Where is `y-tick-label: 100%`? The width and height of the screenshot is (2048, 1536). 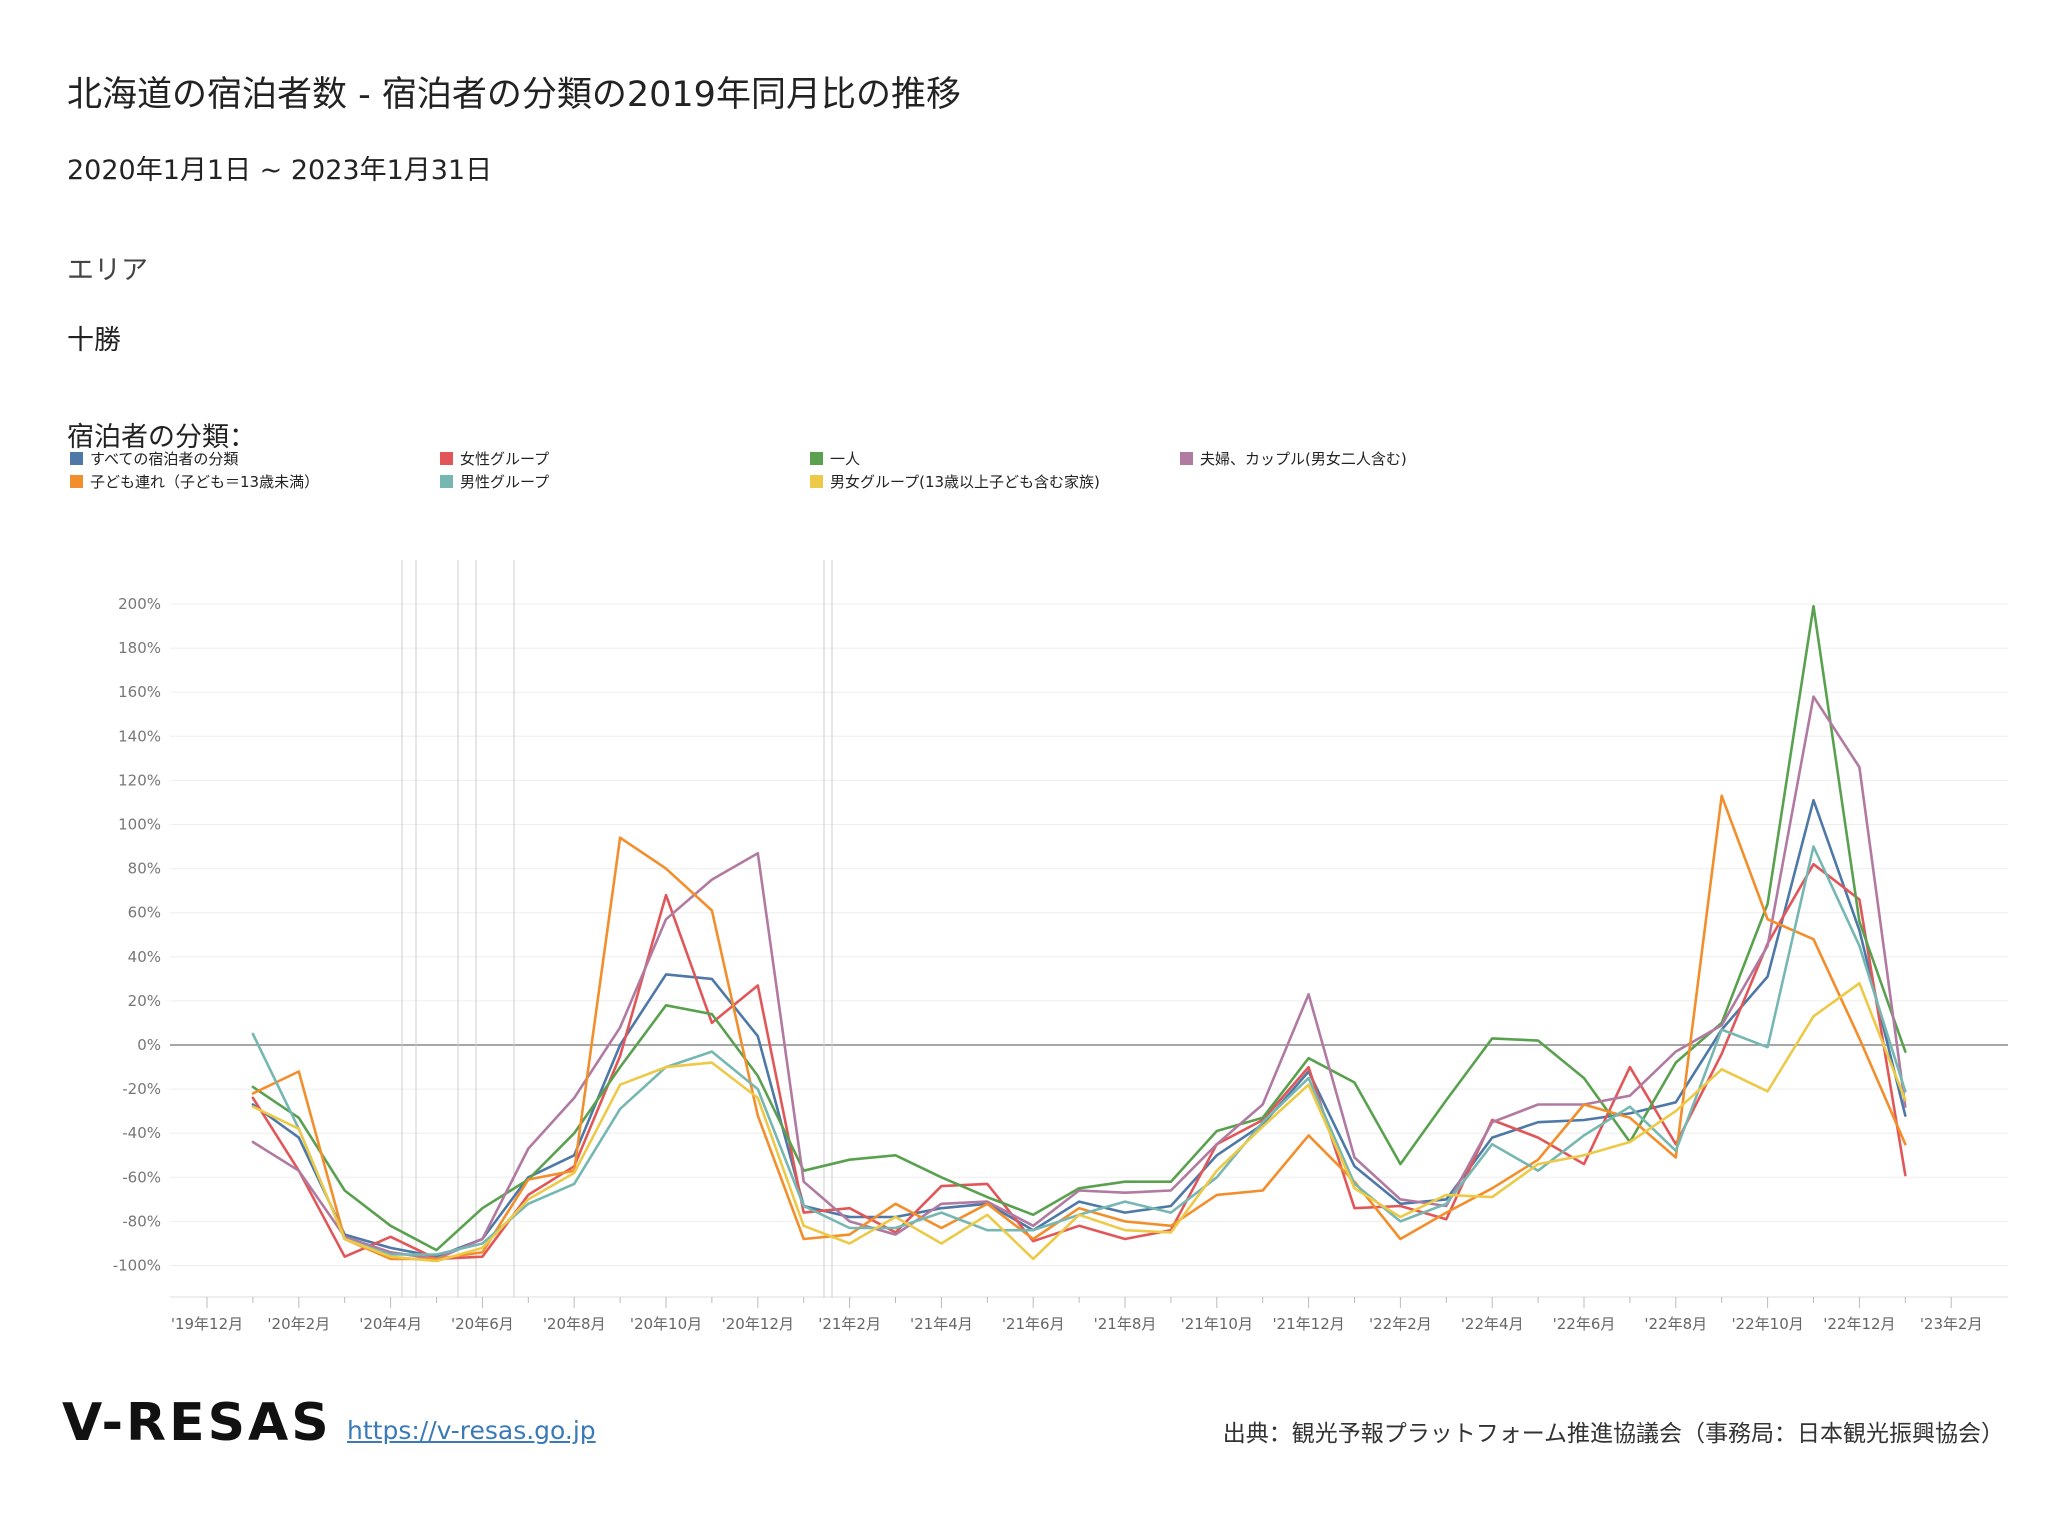 y-tick-label: 100% is located at coordinates (139, 825).